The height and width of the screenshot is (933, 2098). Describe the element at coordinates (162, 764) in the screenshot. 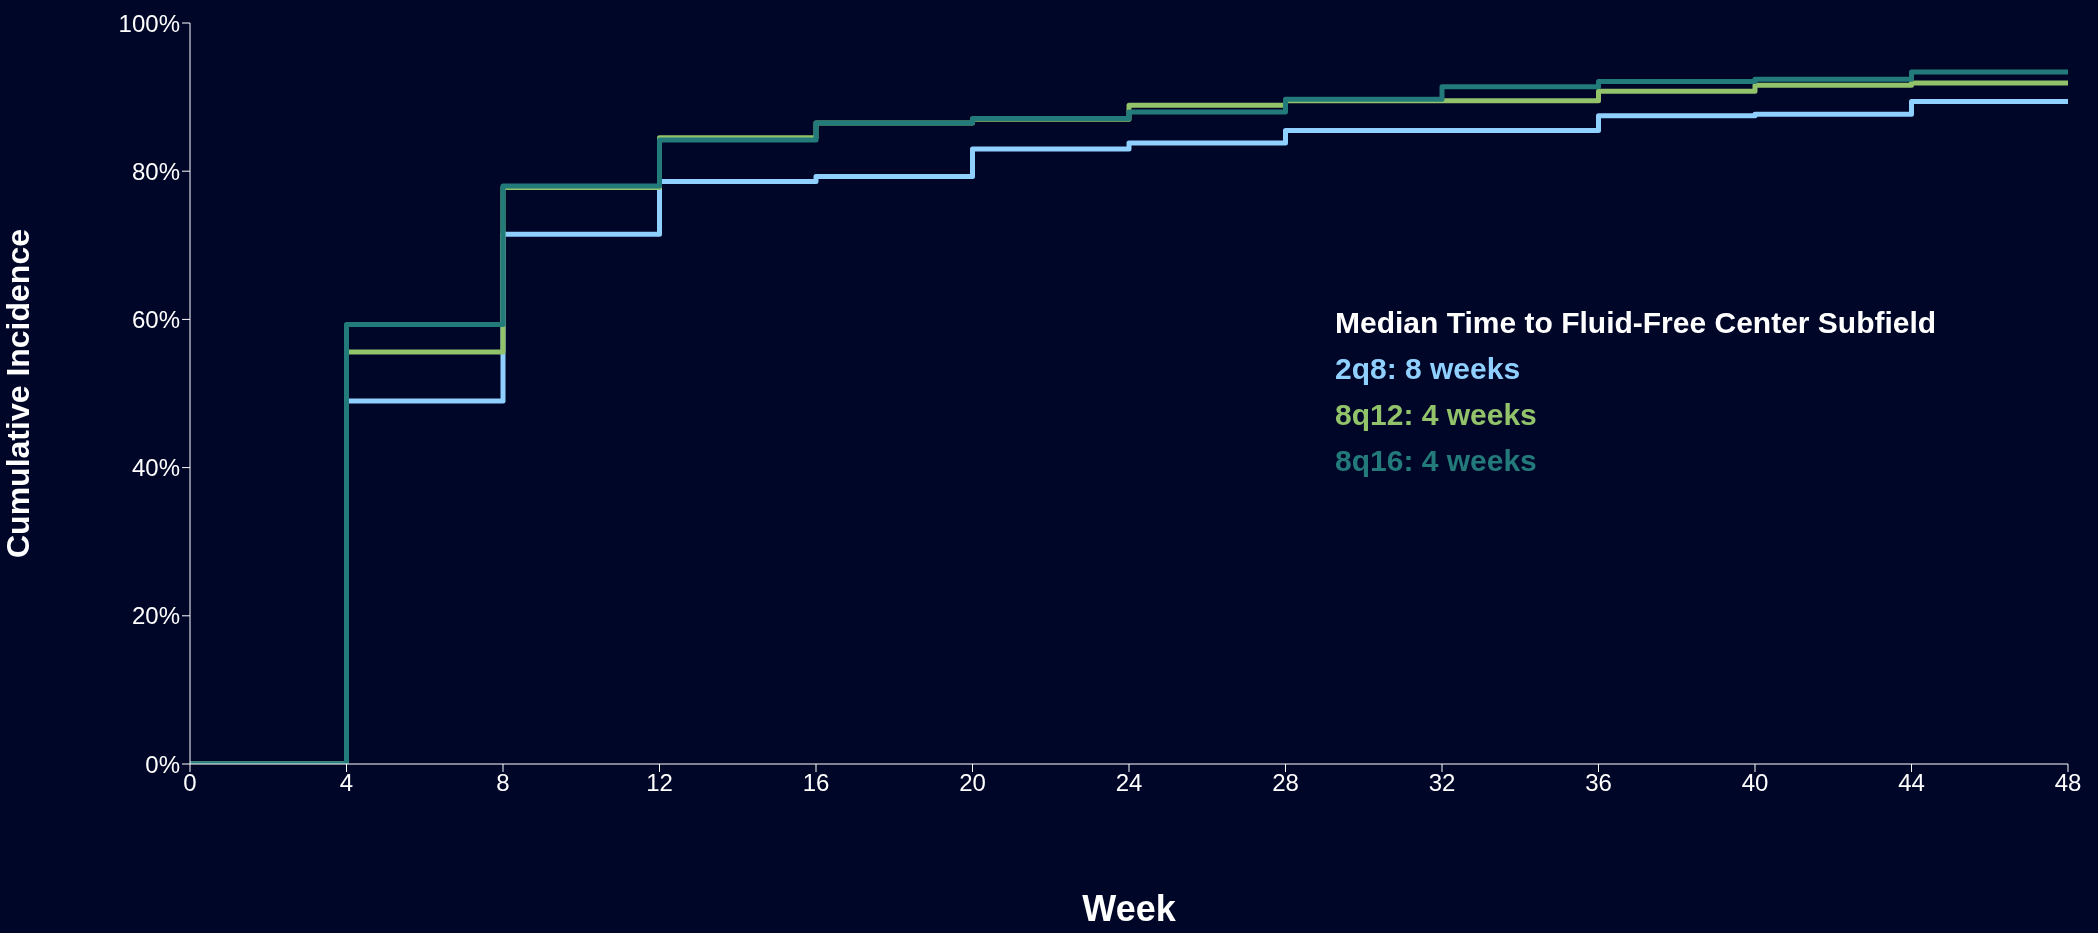

I see `y-tick-label: 0%` at that location.